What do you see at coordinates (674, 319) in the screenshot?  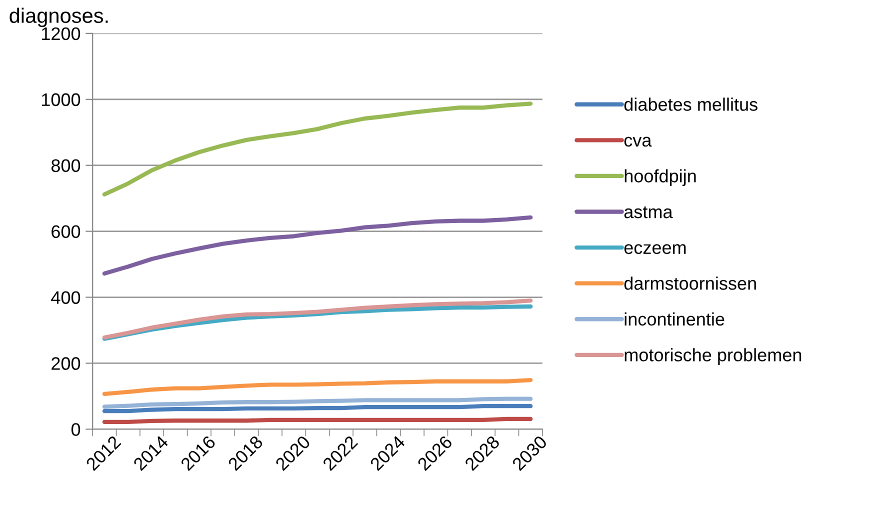 I see `legend-label: incontinentie` at bounding box center [674, 319].